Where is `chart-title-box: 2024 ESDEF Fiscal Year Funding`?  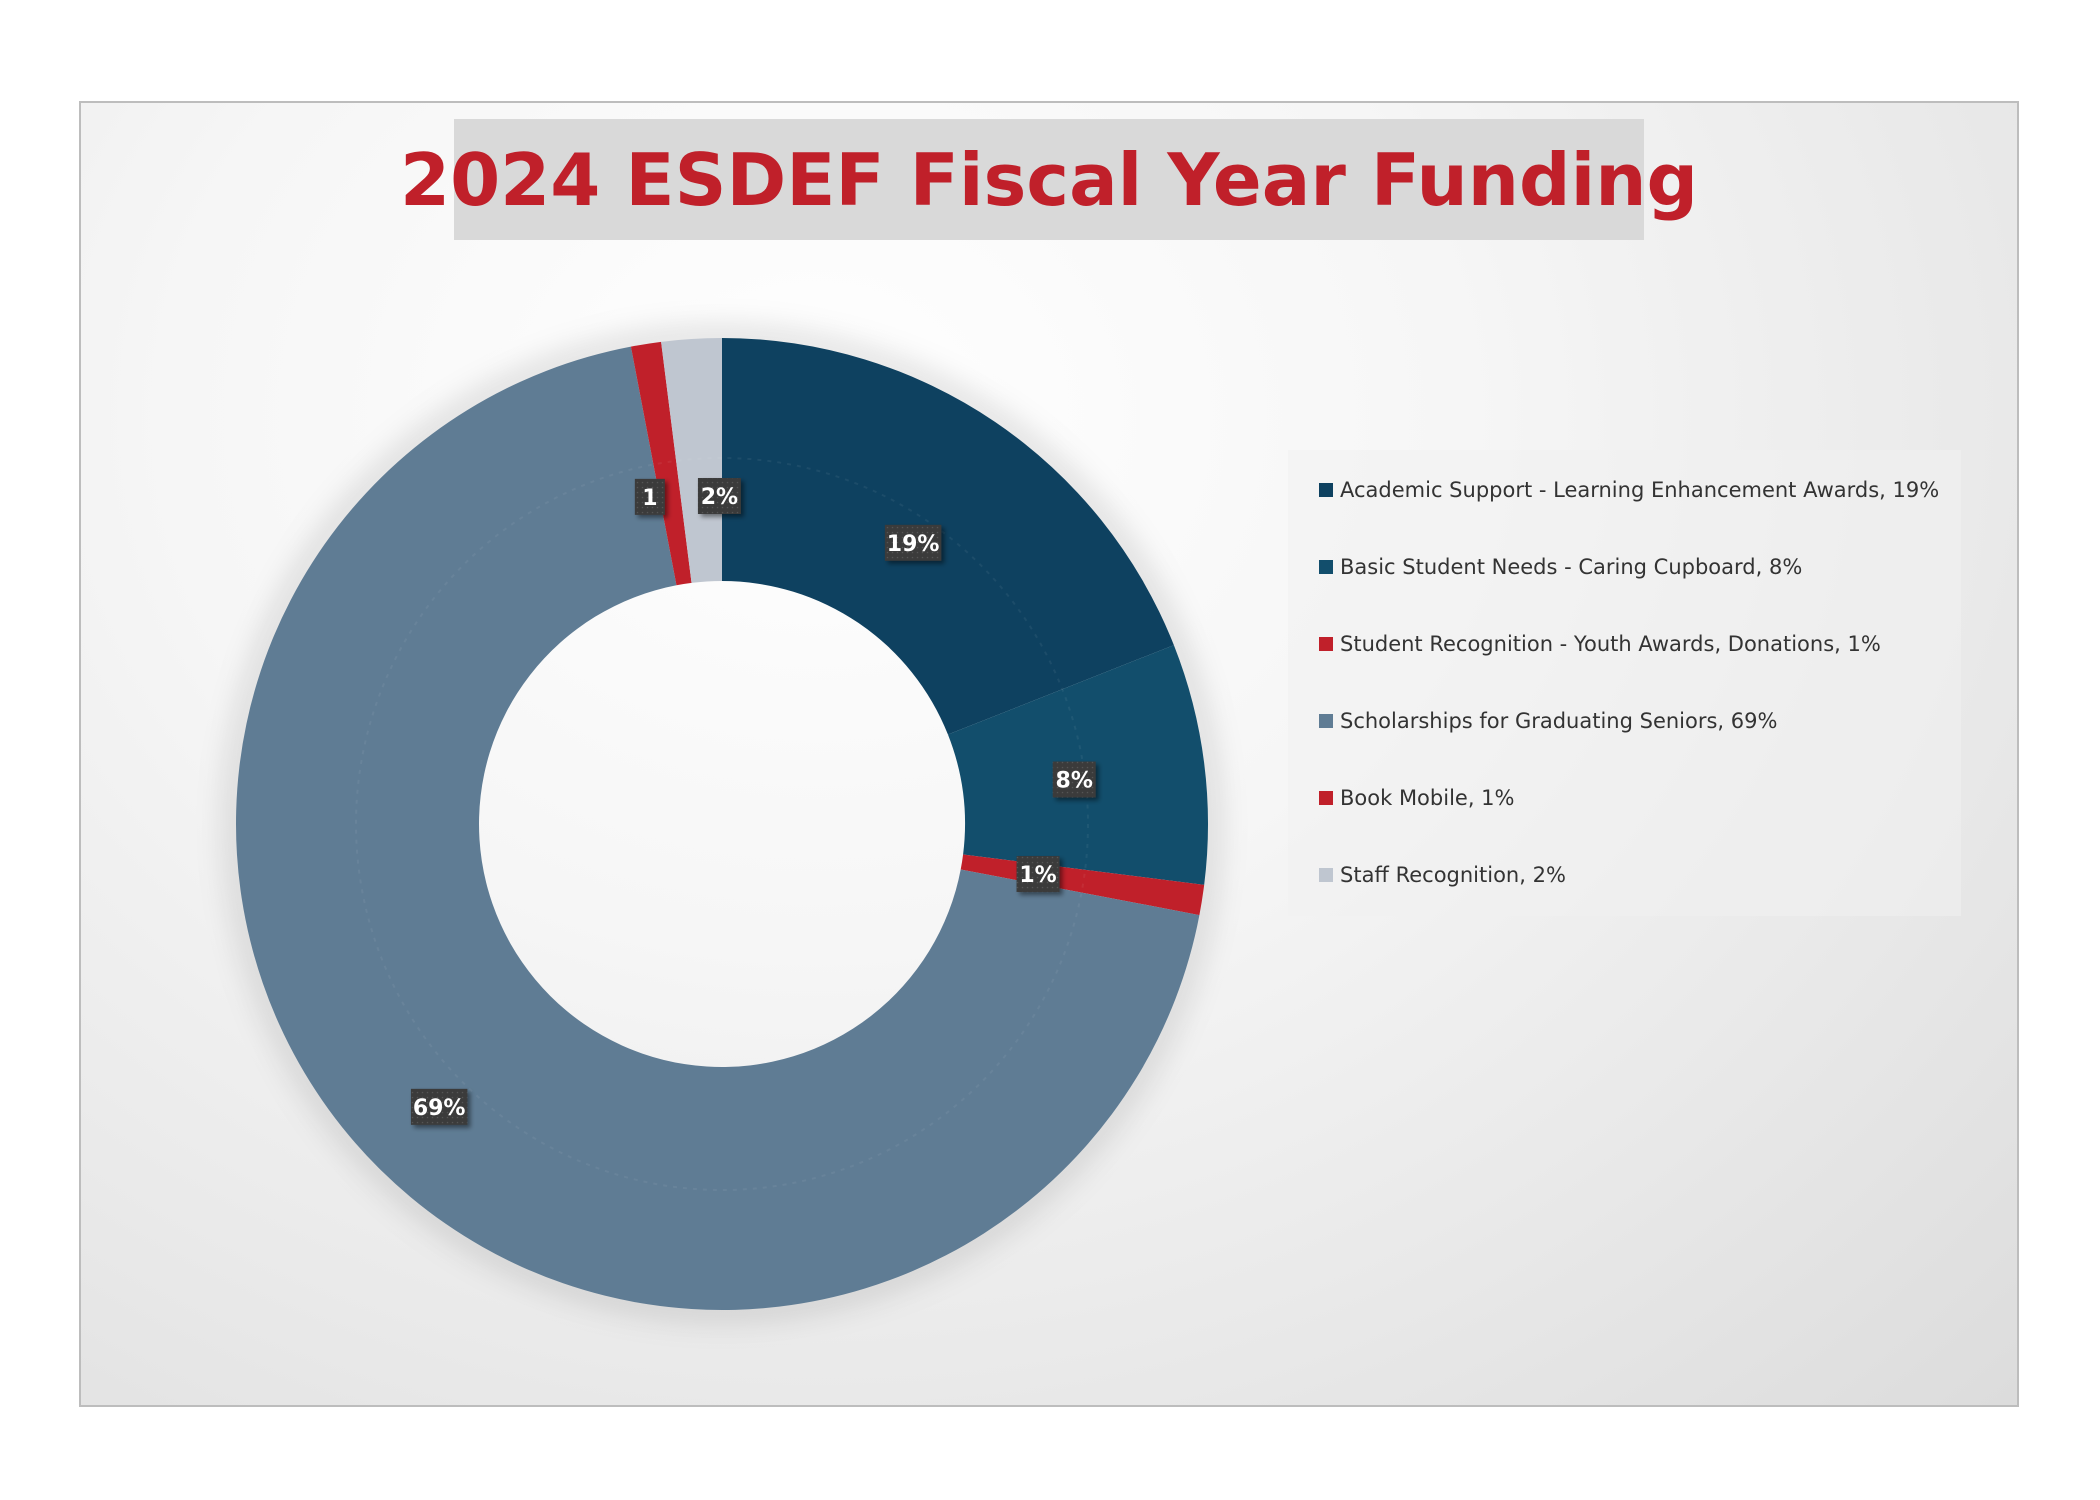 chart-title-box: 2024 ESDEF Fiscal Year Funding is located at coordinates (1049, 179).